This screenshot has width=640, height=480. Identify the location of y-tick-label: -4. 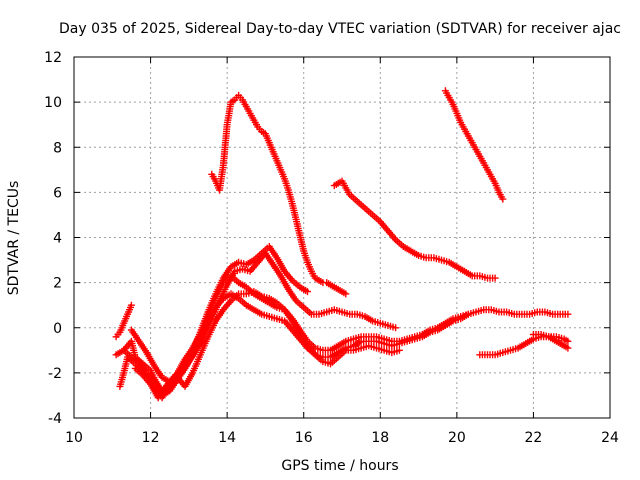
(55, 419).